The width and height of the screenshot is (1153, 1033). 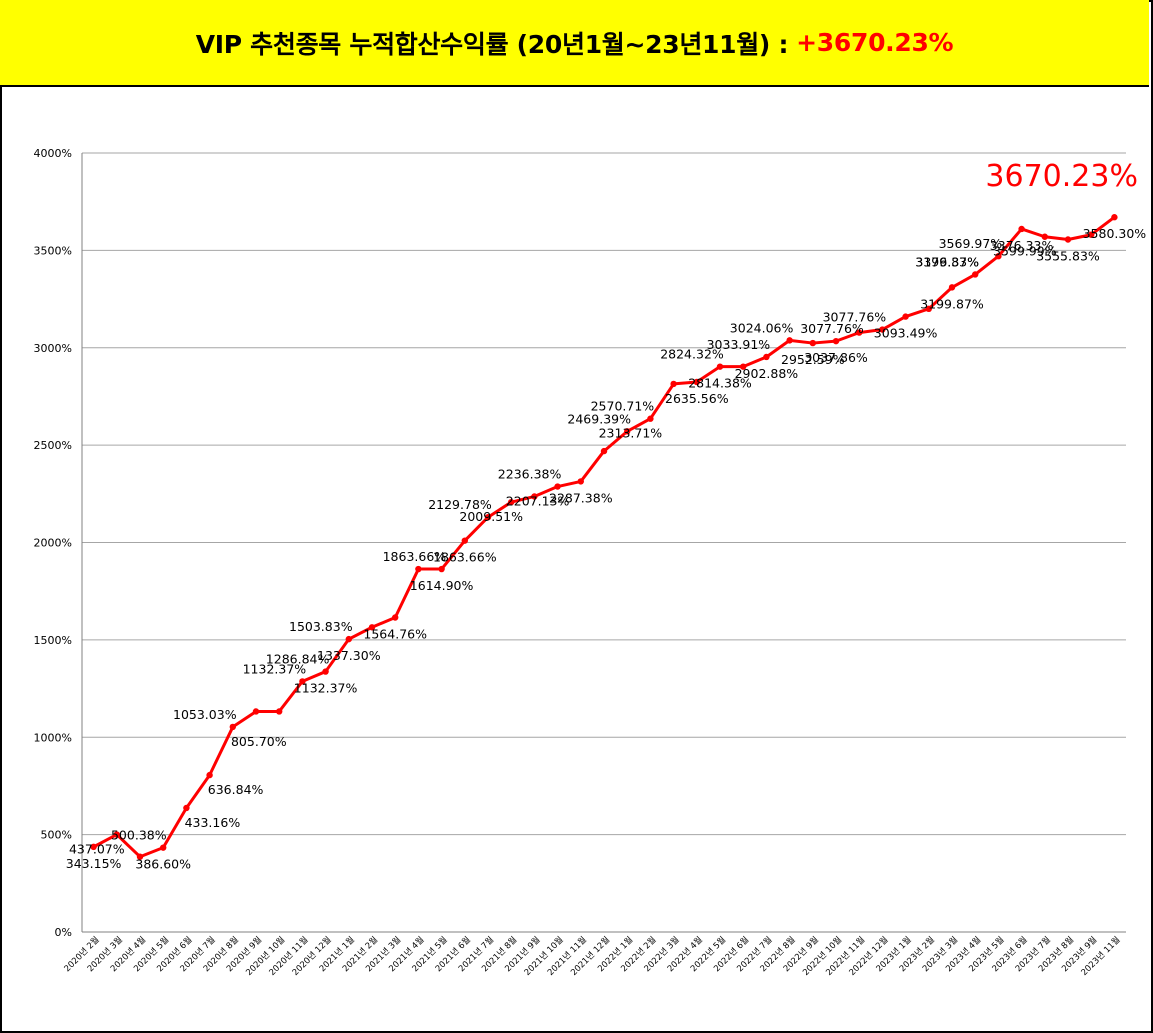 I want to click on data-label: 3033.91%, so click(x=739, y=344).